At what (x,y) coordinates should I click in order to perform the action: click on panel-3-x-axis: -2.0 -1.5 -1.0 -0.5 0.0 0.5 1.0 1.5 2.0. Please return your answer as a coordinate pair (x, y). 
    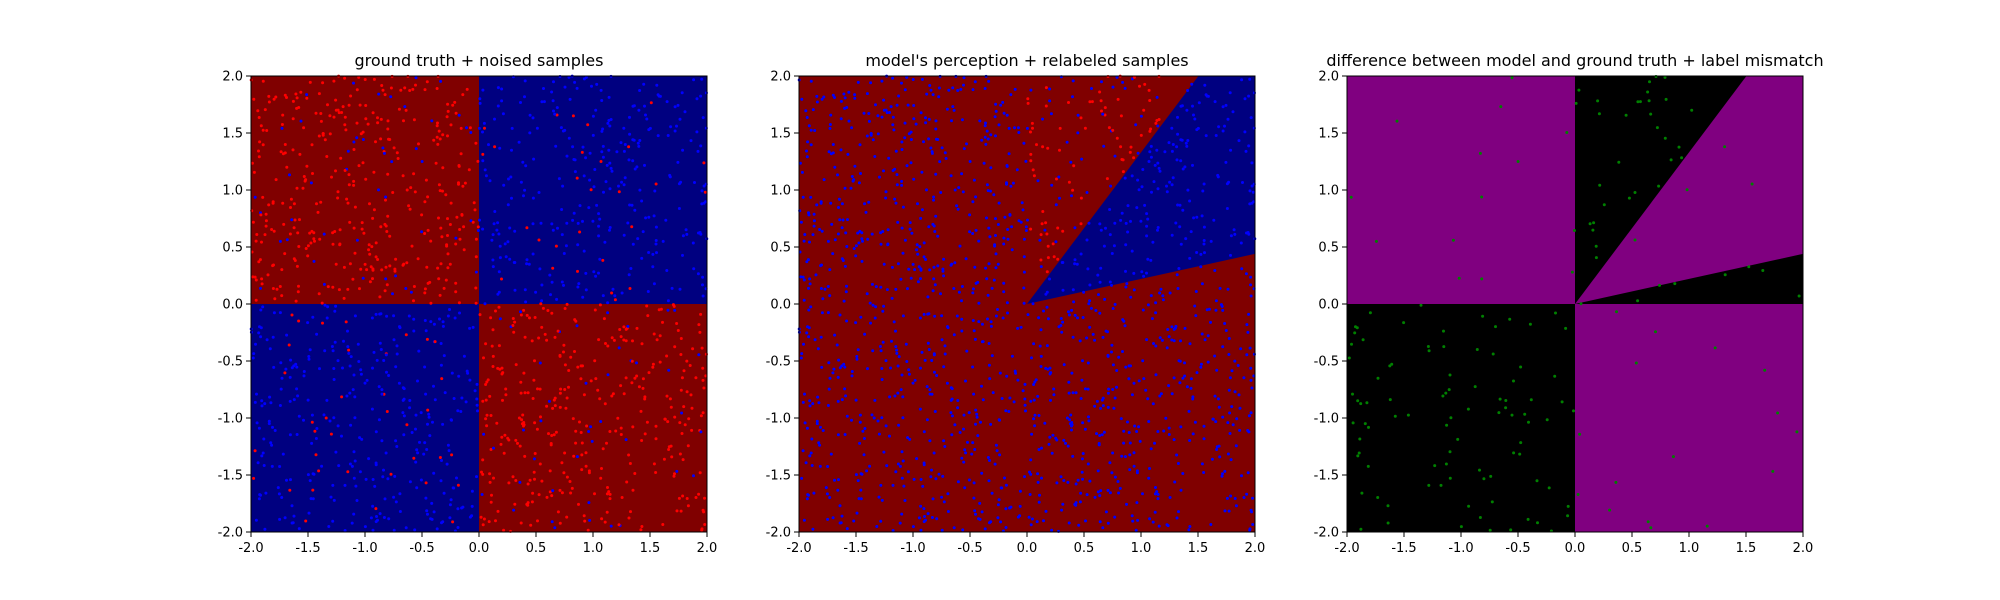
    Looking at the image, I should click on (1573, 544).